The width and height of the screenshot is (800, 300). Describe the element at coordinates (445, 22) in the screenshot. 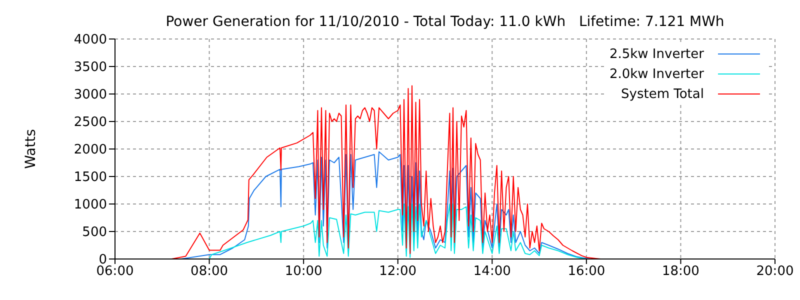

I see `chart-title: Power Generation for 11/10/2010 - Total Today: 11.0 kWh Lifetime: 7.121 MWh` at that location.